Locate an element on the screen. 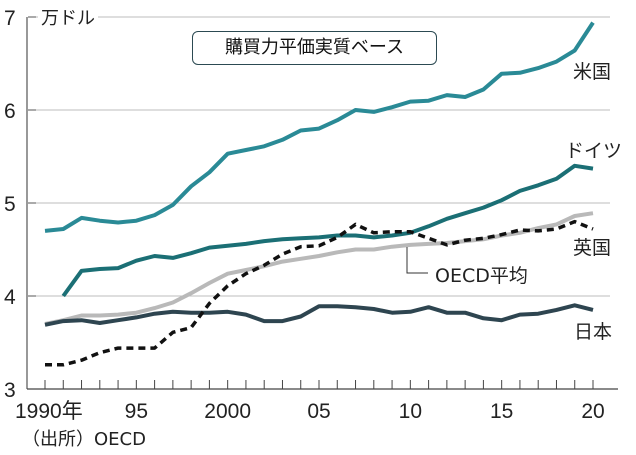 This screenshot has height=455, width=636. xtick-label-2015: 15 is located at coordinates (501, 411).